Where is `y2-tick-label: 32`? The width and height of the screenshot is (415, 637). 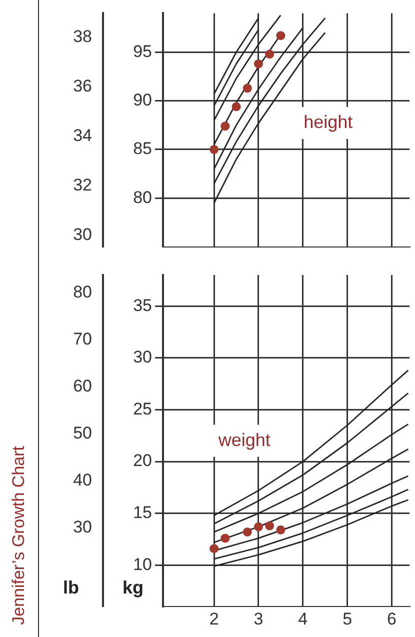 y2-tick-label: 32 is located at coordinates (82, 184).